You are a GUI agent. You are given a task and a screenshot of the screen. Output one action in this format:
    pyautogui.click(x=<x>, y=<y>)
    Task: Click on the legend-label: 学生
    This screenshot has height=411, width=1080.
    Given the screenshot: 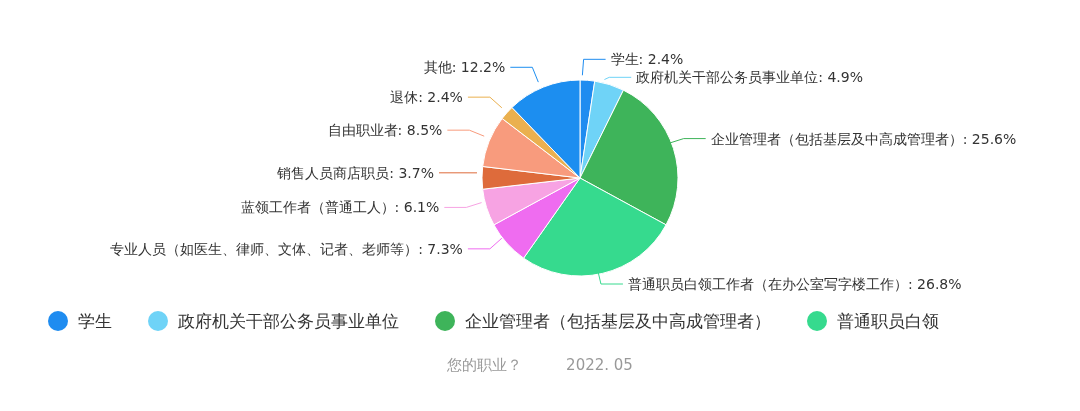 What is the action you would take?
    pyautogui.click(x=95, y=321)
    